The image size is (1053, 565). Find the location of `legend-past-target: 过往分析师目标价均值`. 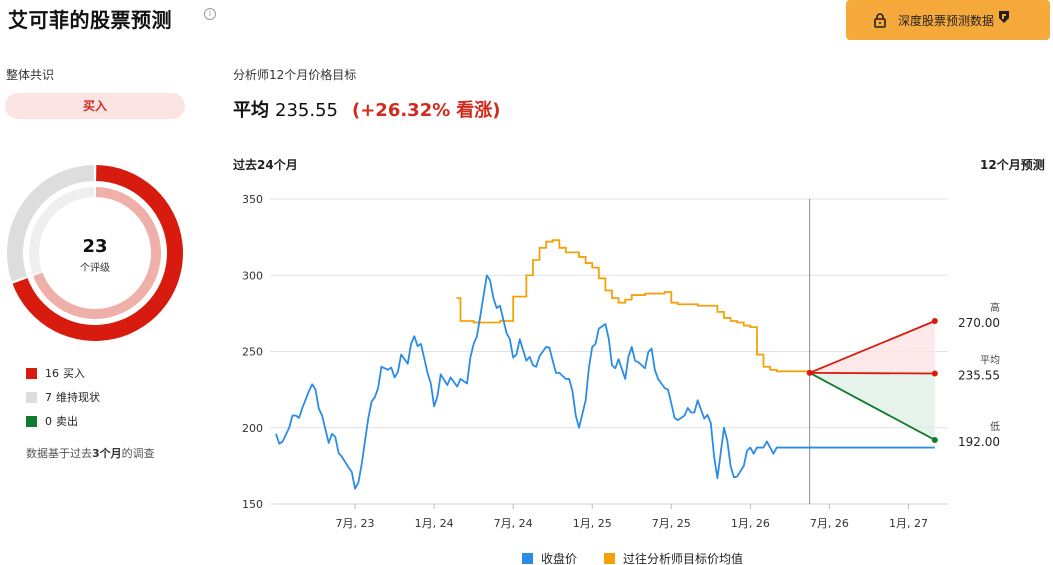

legend-past-target: 过往分析师目标价均值 is located at coordinates (673, 557).